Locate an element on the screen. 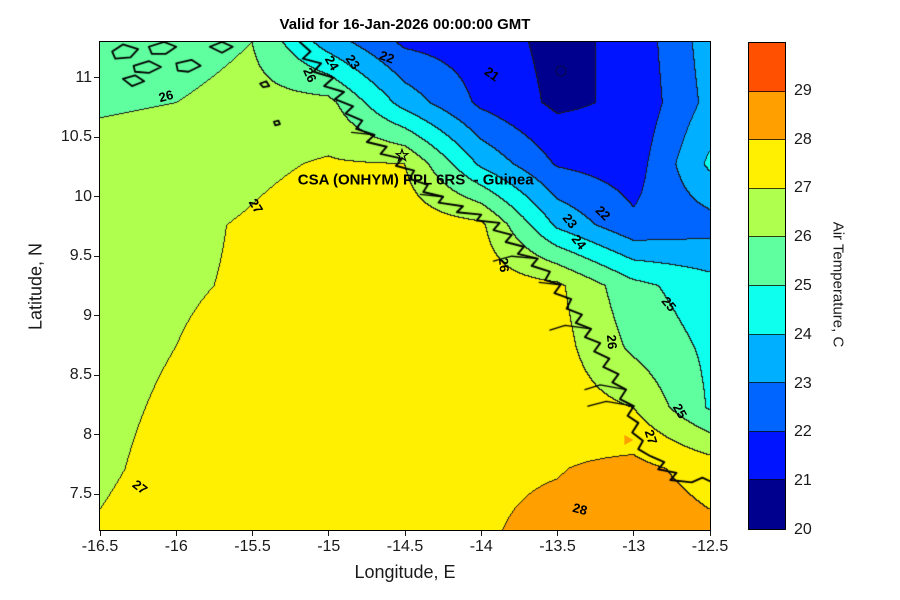 Image resolution: width=900 pixels, height=600 pixels. x-axis-label: Longitude, E is located at coordinates (405, 572).